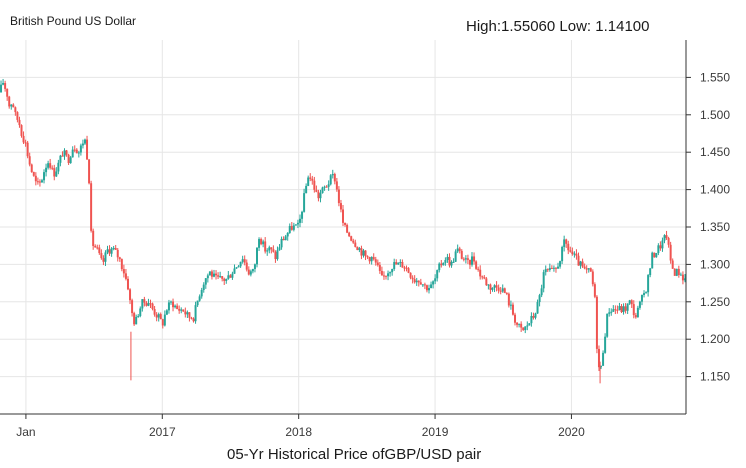 The image size is (746, 468). What do you see at coordinates (715, 264) in the screenshot?
I see `y-tick-label: 1.300` at bounding box center [715, 264].